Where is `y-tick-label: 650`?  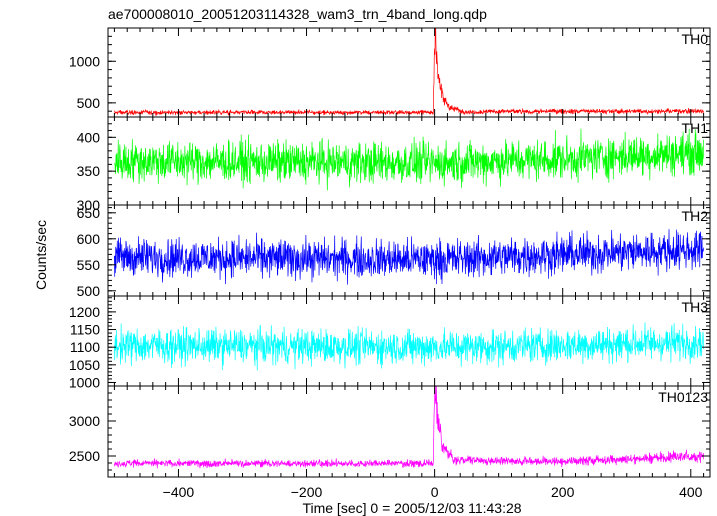 y-tick-label: 650 is located at coordinates (89, 213).